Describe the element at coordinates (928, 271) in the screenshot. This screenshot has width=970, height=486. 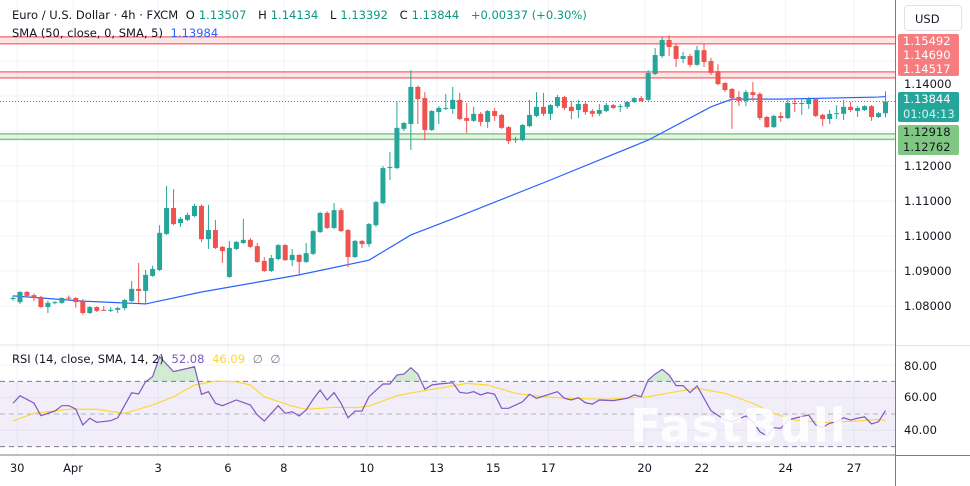
I see `price-tick: 1.09000` at that location.